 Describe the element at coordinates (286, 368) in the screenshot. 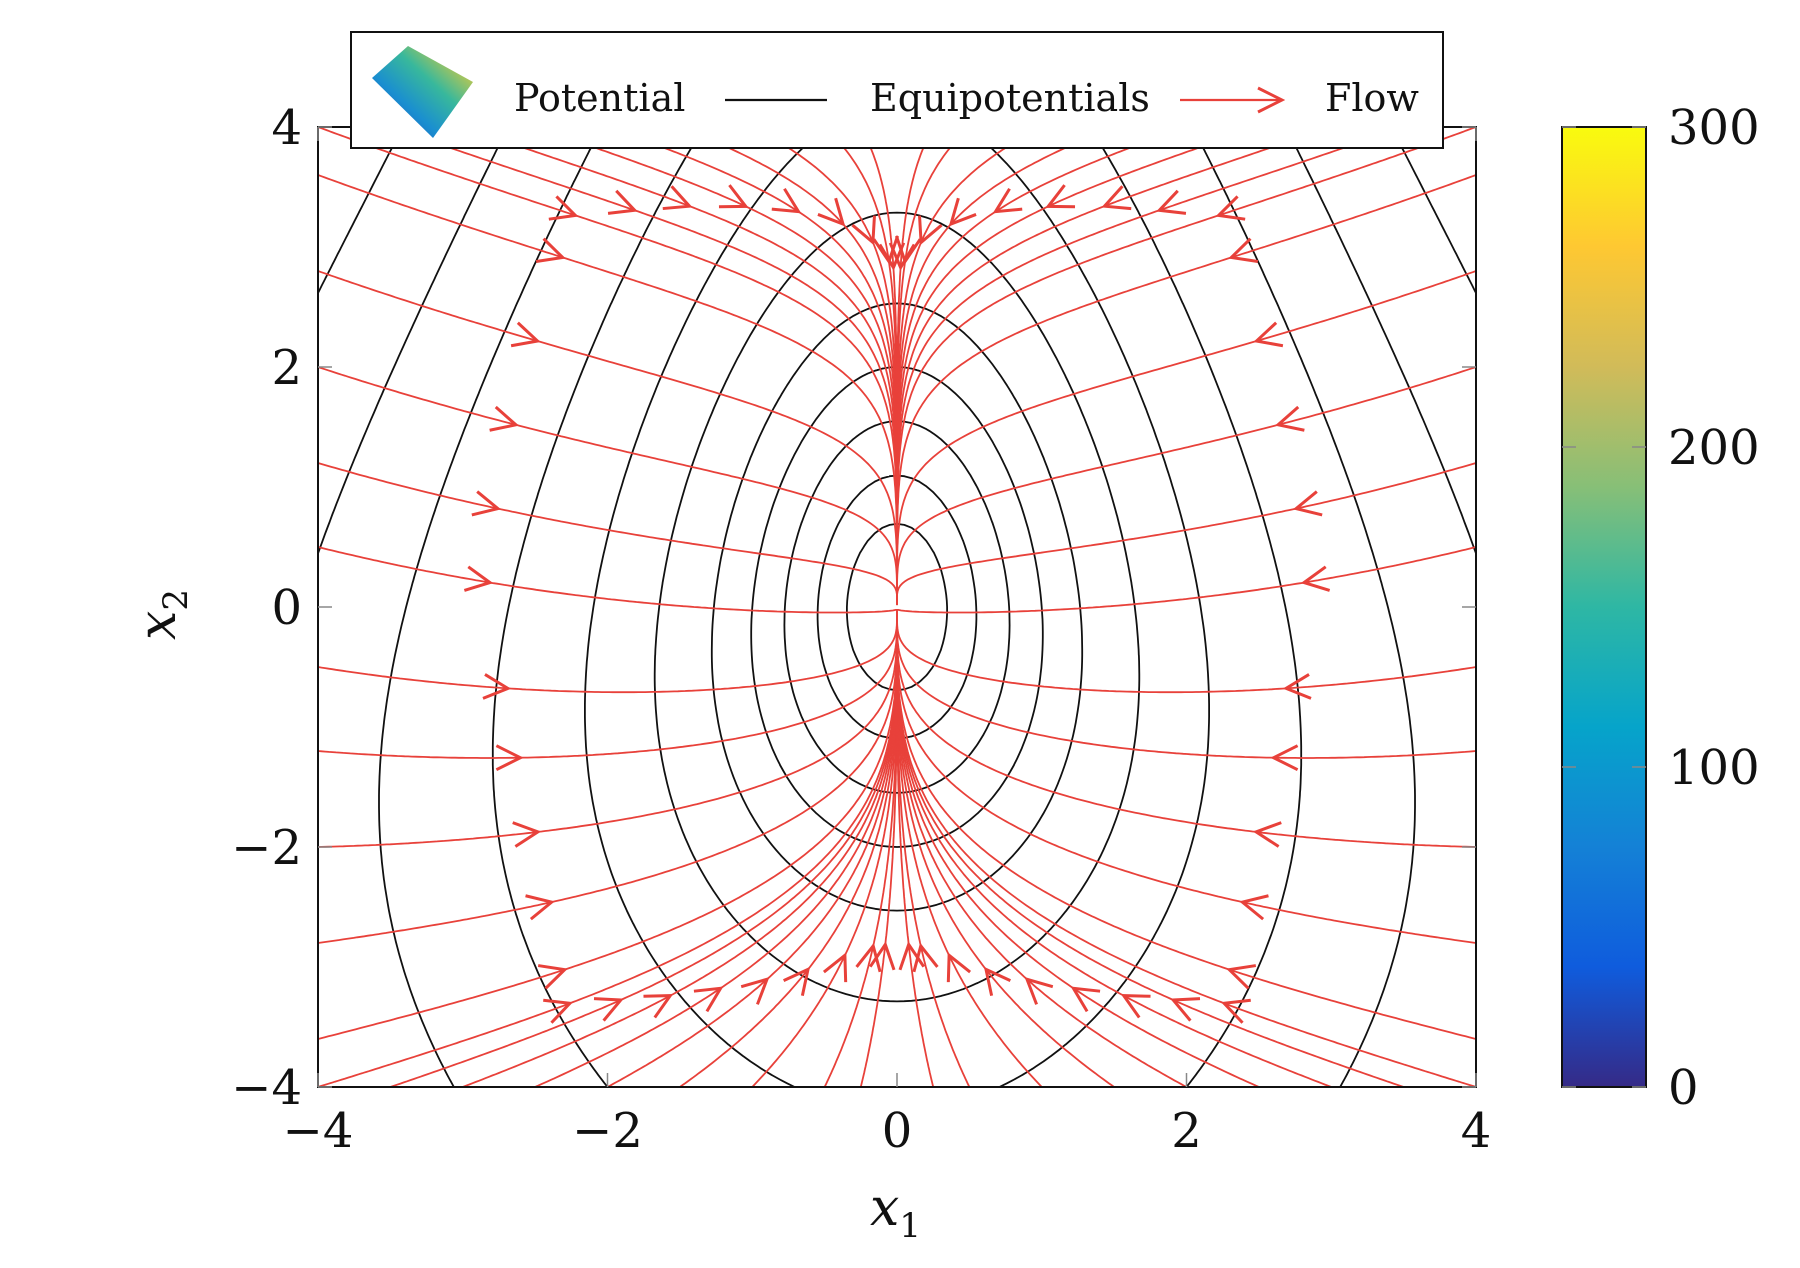

I see `y-tick-label: 2` at that location.